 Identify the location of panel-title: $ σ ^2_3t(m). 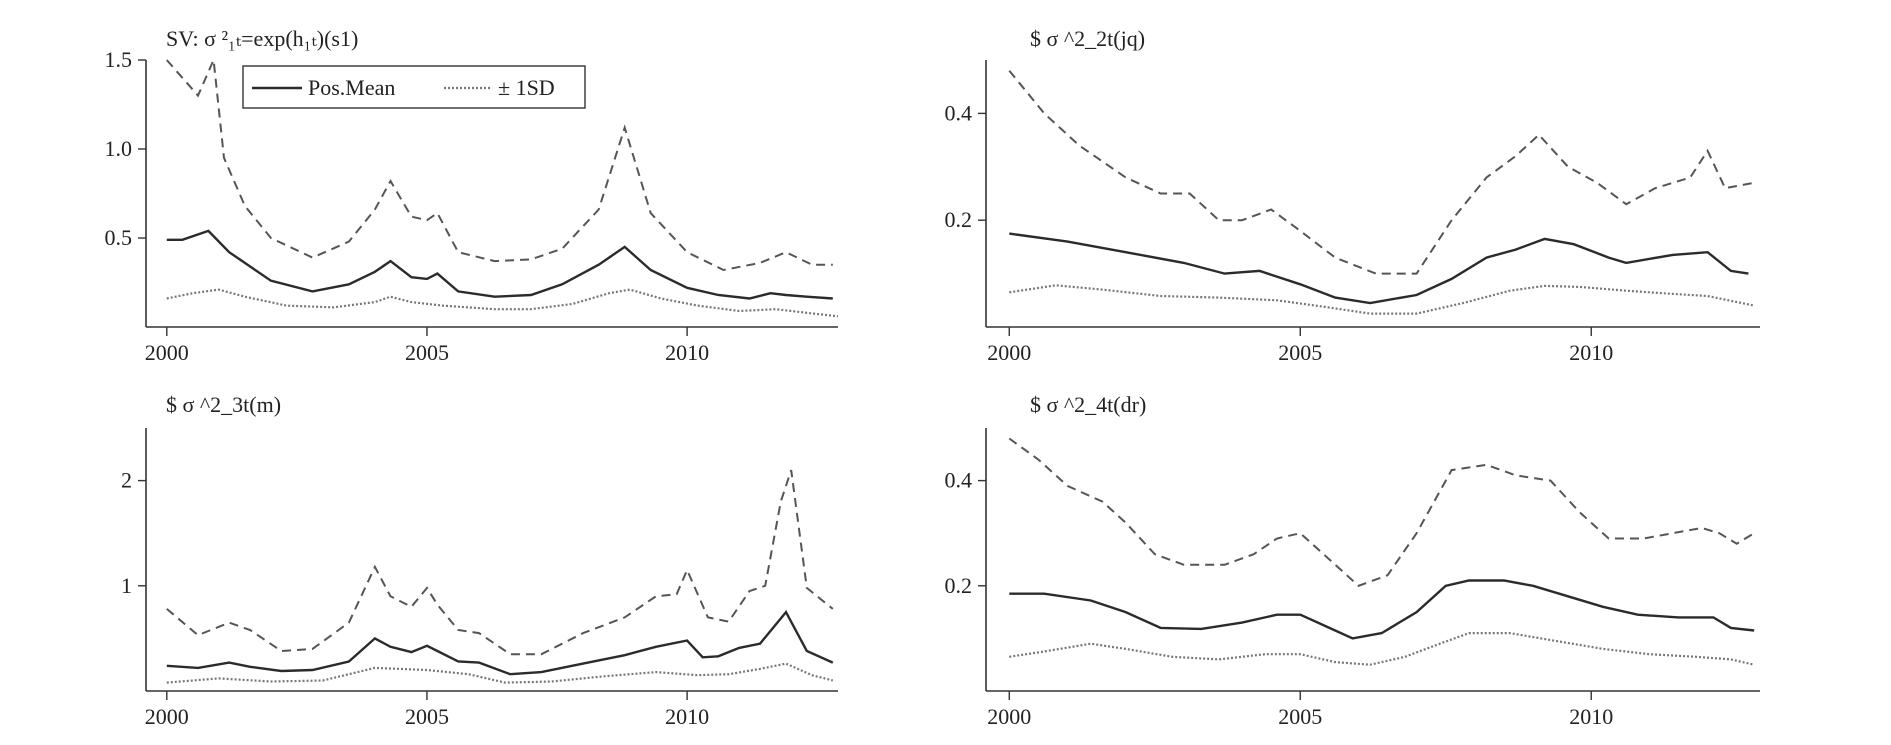
(223, 404).